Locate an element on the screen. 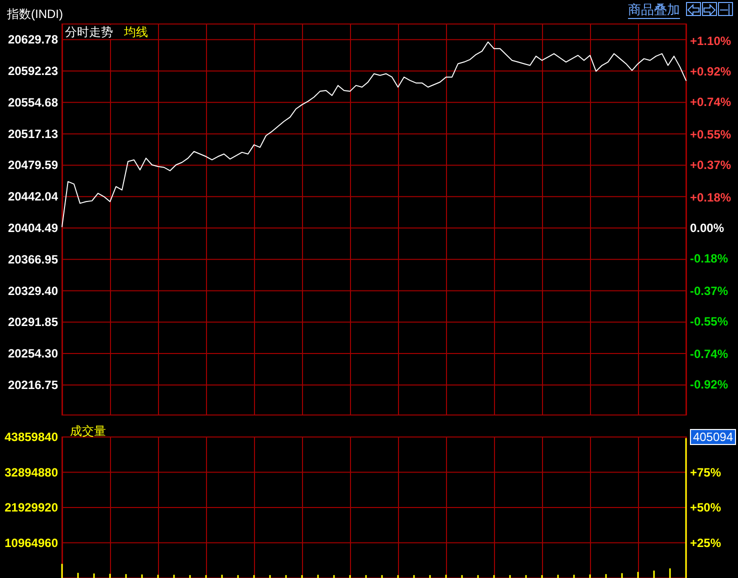 The width and height of the screenshot is (738, 578). y2-tick-label: -0.74% is located at coordinates (709, 353).